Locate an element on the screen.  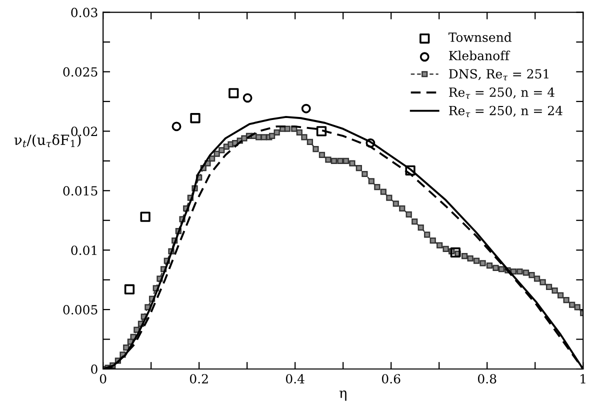
x-tick-label: 1 is located at coordinates (583, 379).